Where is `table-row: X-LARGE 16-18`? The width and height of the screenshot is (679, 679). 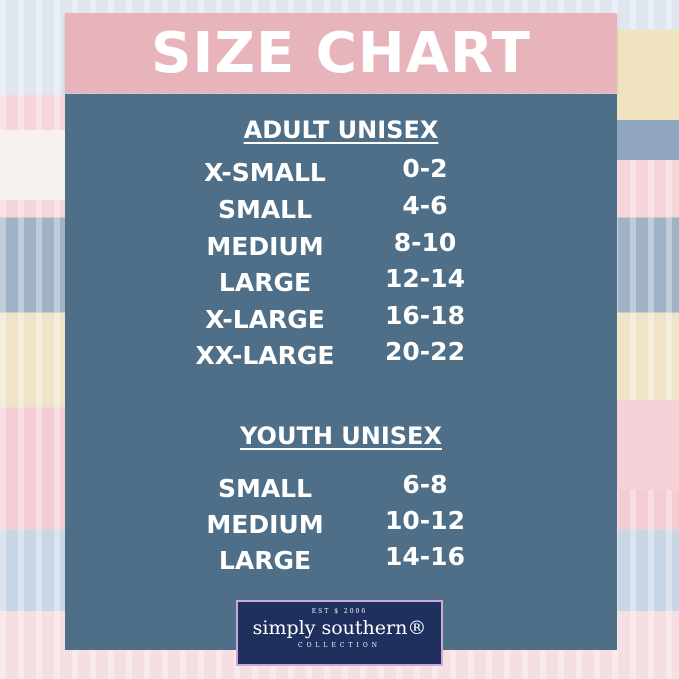 table-row: X-LARGE 16-18 is located at coordinates (341, 320).